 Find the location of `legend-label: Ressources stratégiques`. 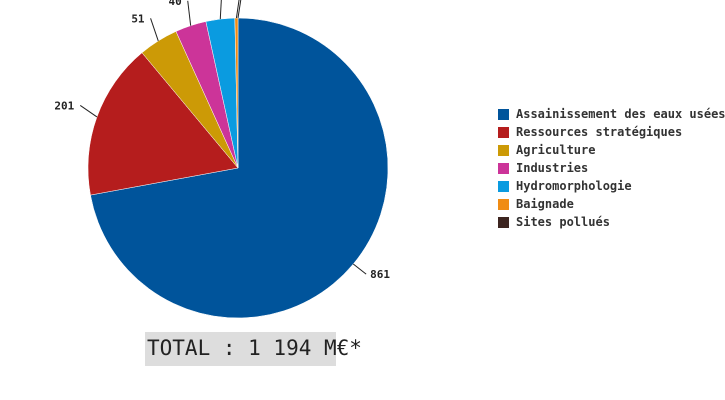

legend-label: Ressources stratégiques is located at coordinates (599, 132).